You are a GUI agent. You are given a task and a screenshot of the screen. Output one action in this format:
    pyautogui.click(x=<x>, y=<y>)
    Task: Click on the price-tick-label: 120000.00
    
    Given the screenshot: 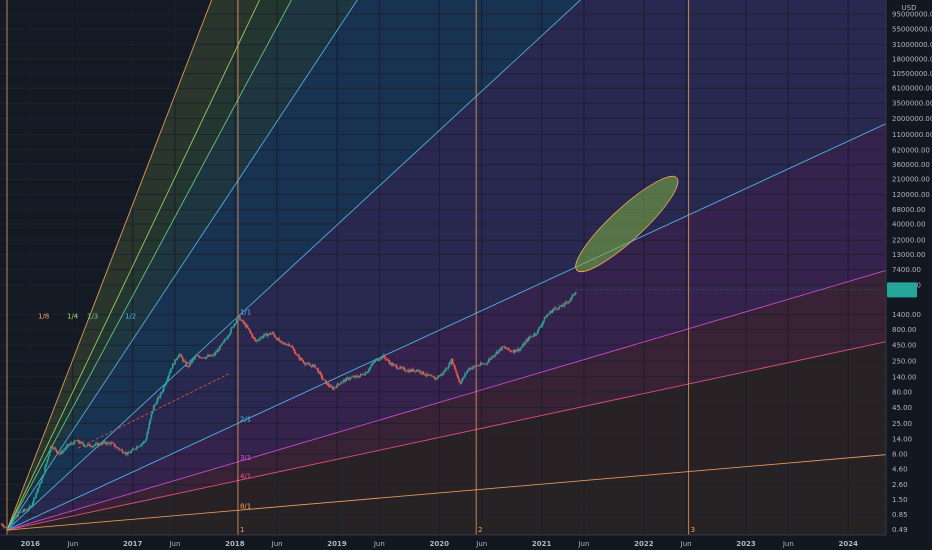 What is the action you would take?
    pyautogui.click(x=911, y=195)
    